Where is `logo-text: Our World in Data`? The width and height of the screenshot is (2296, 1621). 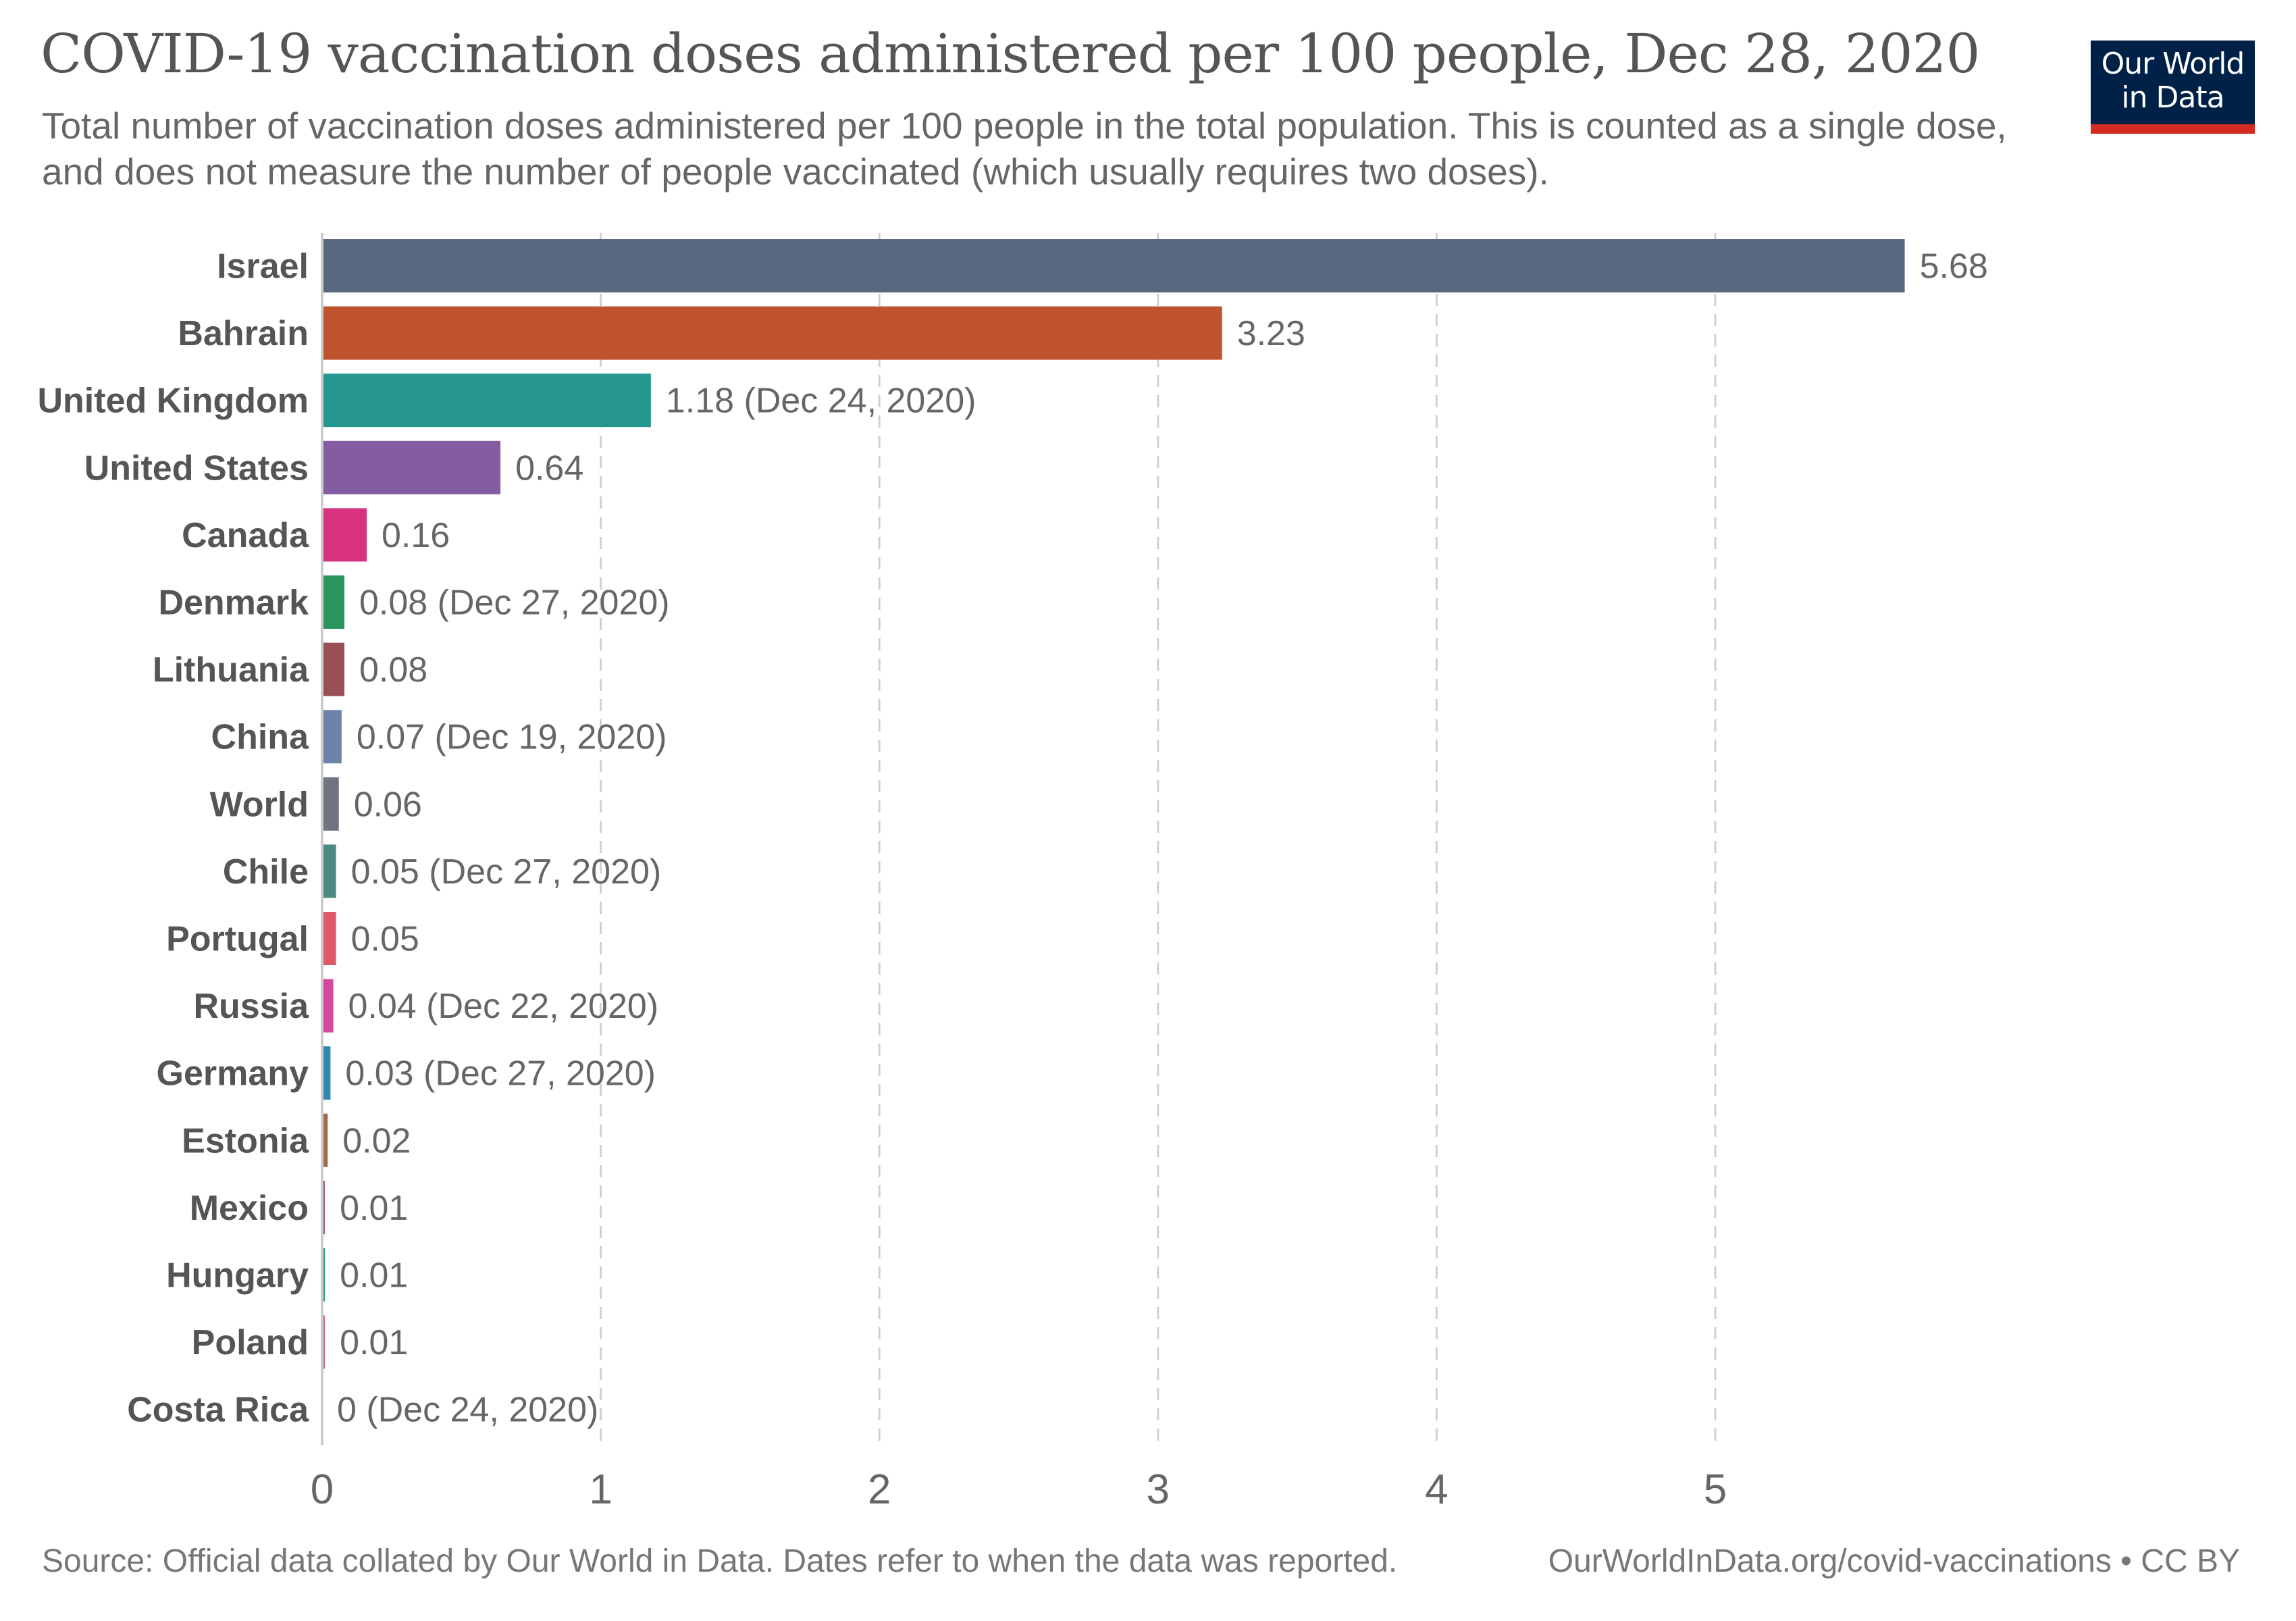 logo-text: Our World in Data is located at coordinates (2173, 81).